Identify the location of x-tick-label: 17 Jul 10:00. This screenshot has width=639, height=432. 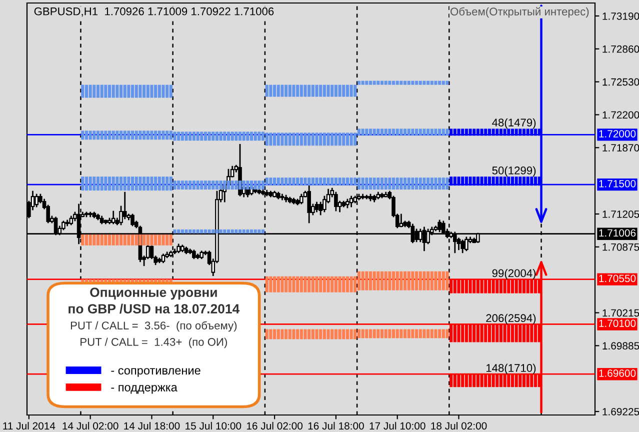
(398, 426).